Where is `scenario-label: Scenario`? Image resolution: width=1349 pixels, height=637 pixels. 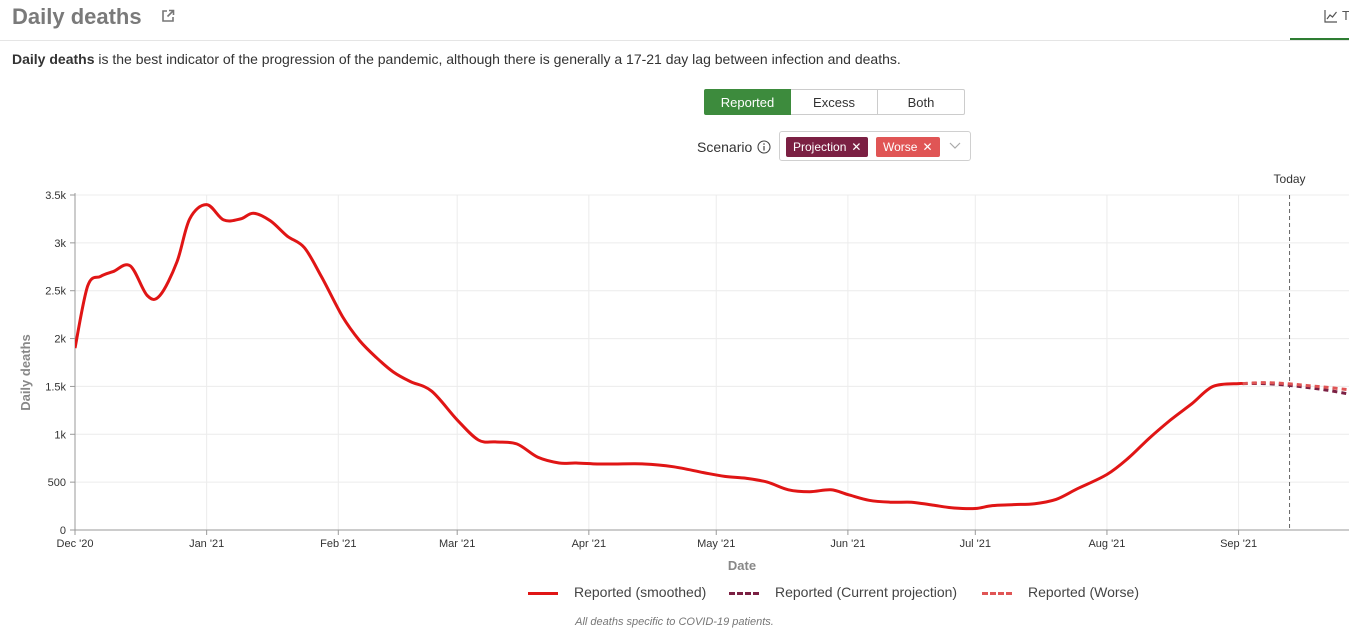 scenario-label: Scenario is located at coordinates (725, 147).